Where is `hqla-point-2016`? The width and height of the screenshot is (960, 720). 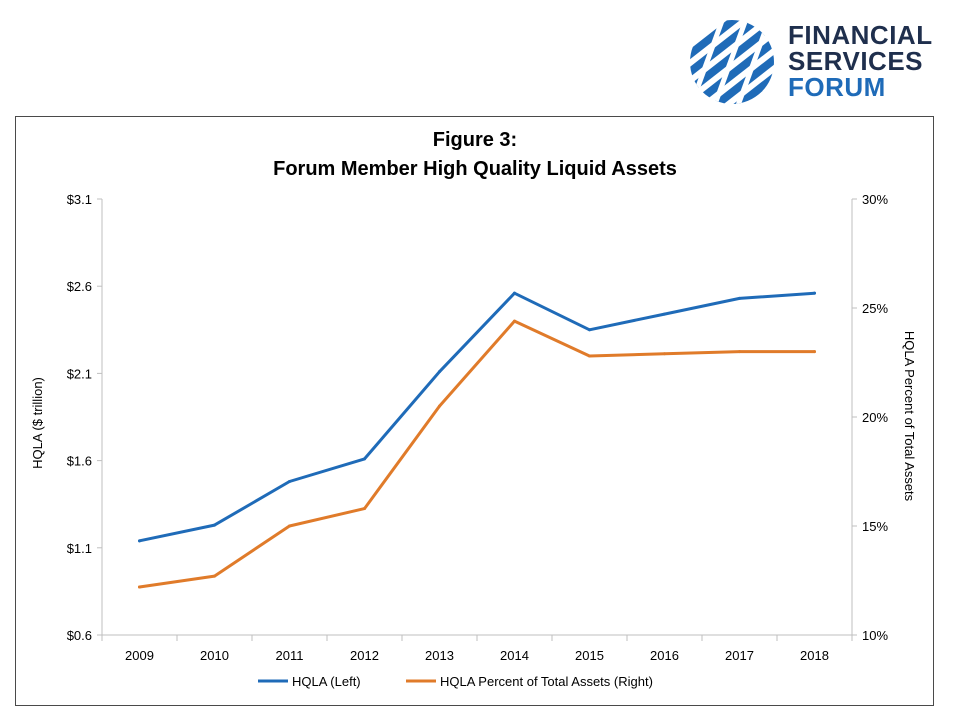 hqla-point-2016 is located at coordinates (664, 314).